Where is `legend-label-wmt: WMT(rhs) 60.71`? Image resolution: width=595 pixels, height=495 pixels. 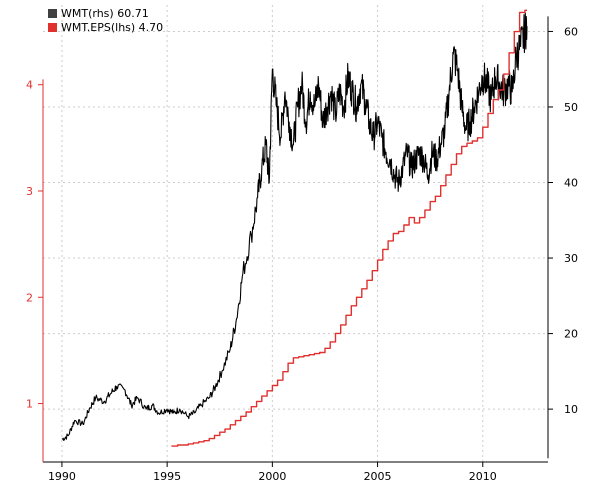 legend-label-wmt: WMT(rhs) 60.71 is located at coordinates (105, 13).